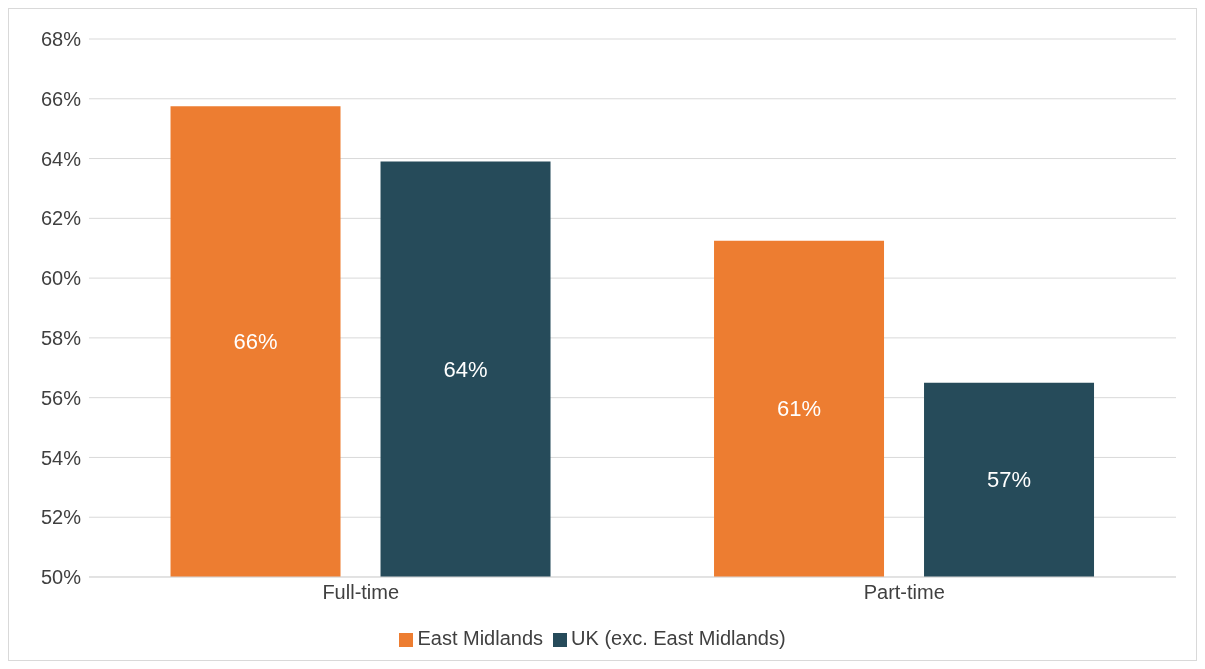 This screenshot has width=1205, height=669. What do you see at coordinates (61, 397) in the screenshot?
I see `y-tick-label: 56%` at bounding box center [61, 397].